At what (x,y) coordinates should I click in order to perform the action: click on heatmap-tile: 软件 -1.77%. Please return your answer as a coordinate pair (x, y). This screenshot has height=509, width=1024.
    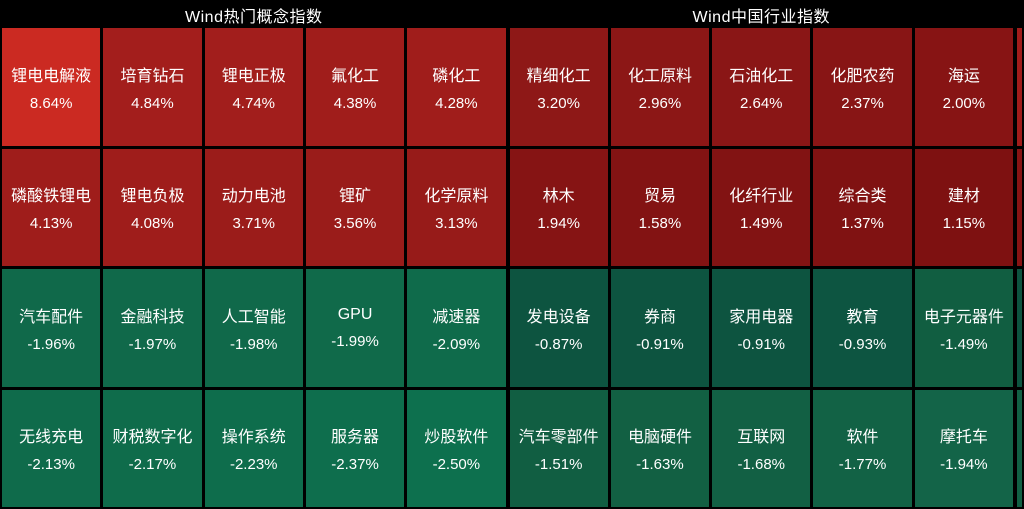
    Looking at the image, I should click on (862, 448).